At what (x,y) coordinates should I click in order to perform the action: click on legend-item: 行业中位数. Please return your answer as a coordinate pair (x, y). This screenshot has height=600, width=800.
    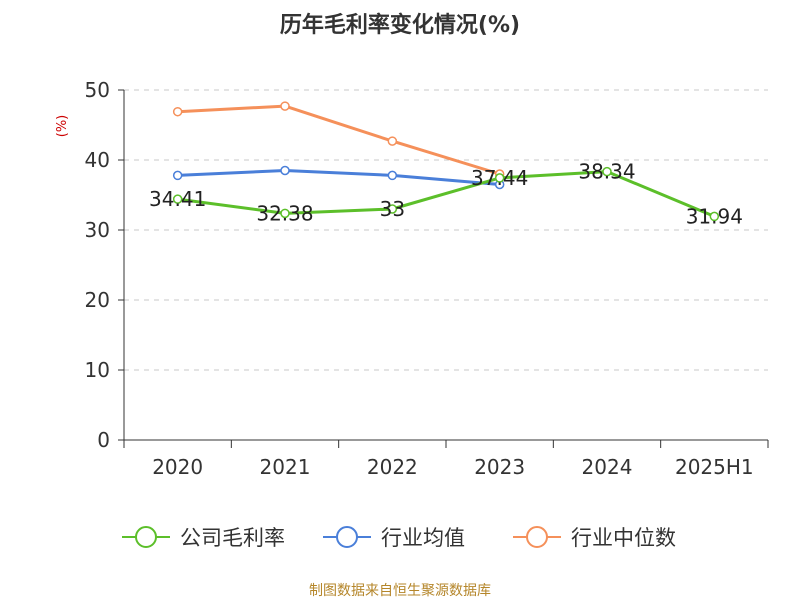
    Looking at the image, I should click on (594, 538).